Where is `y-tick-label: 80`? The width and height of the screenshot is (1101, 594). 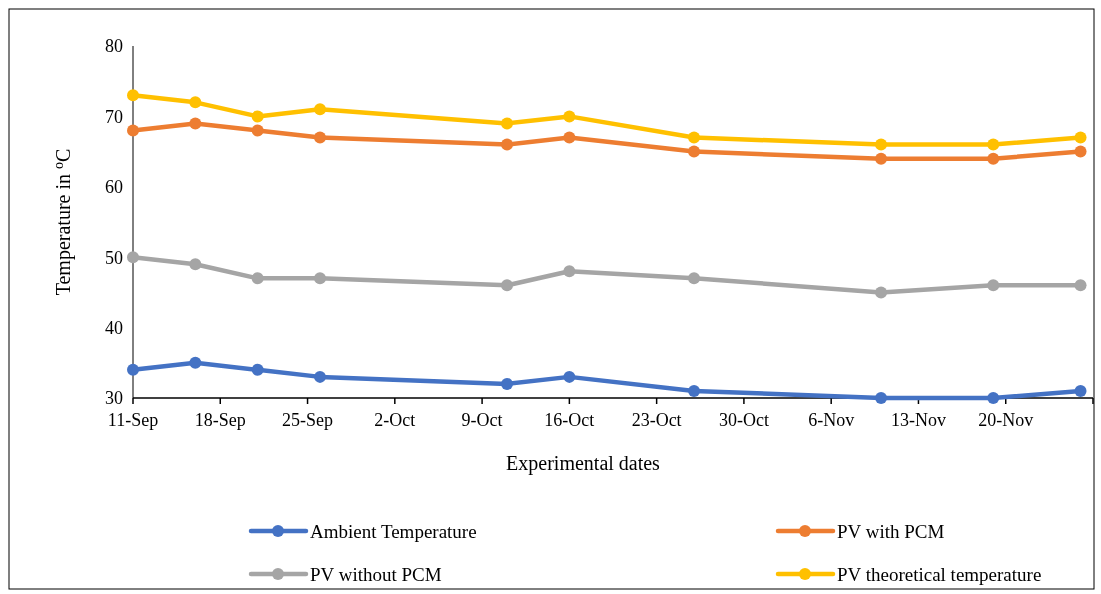 y-tick-label: 80 is located at coordinates (114, 46).